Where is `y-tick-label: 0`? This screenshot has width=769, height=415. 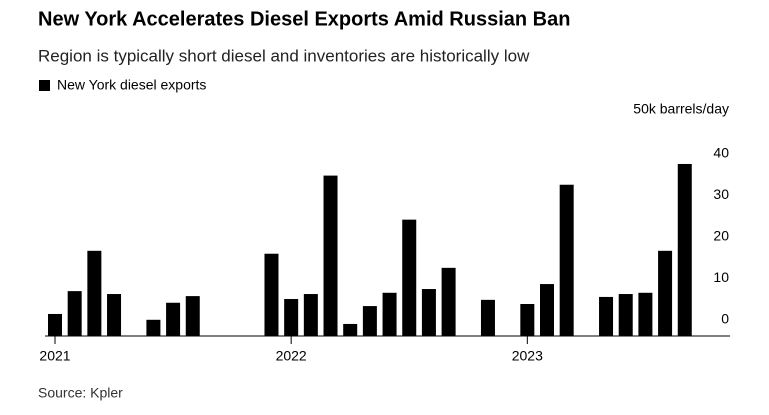
y-tick-label: 0 is located at coordinates (725, 319).